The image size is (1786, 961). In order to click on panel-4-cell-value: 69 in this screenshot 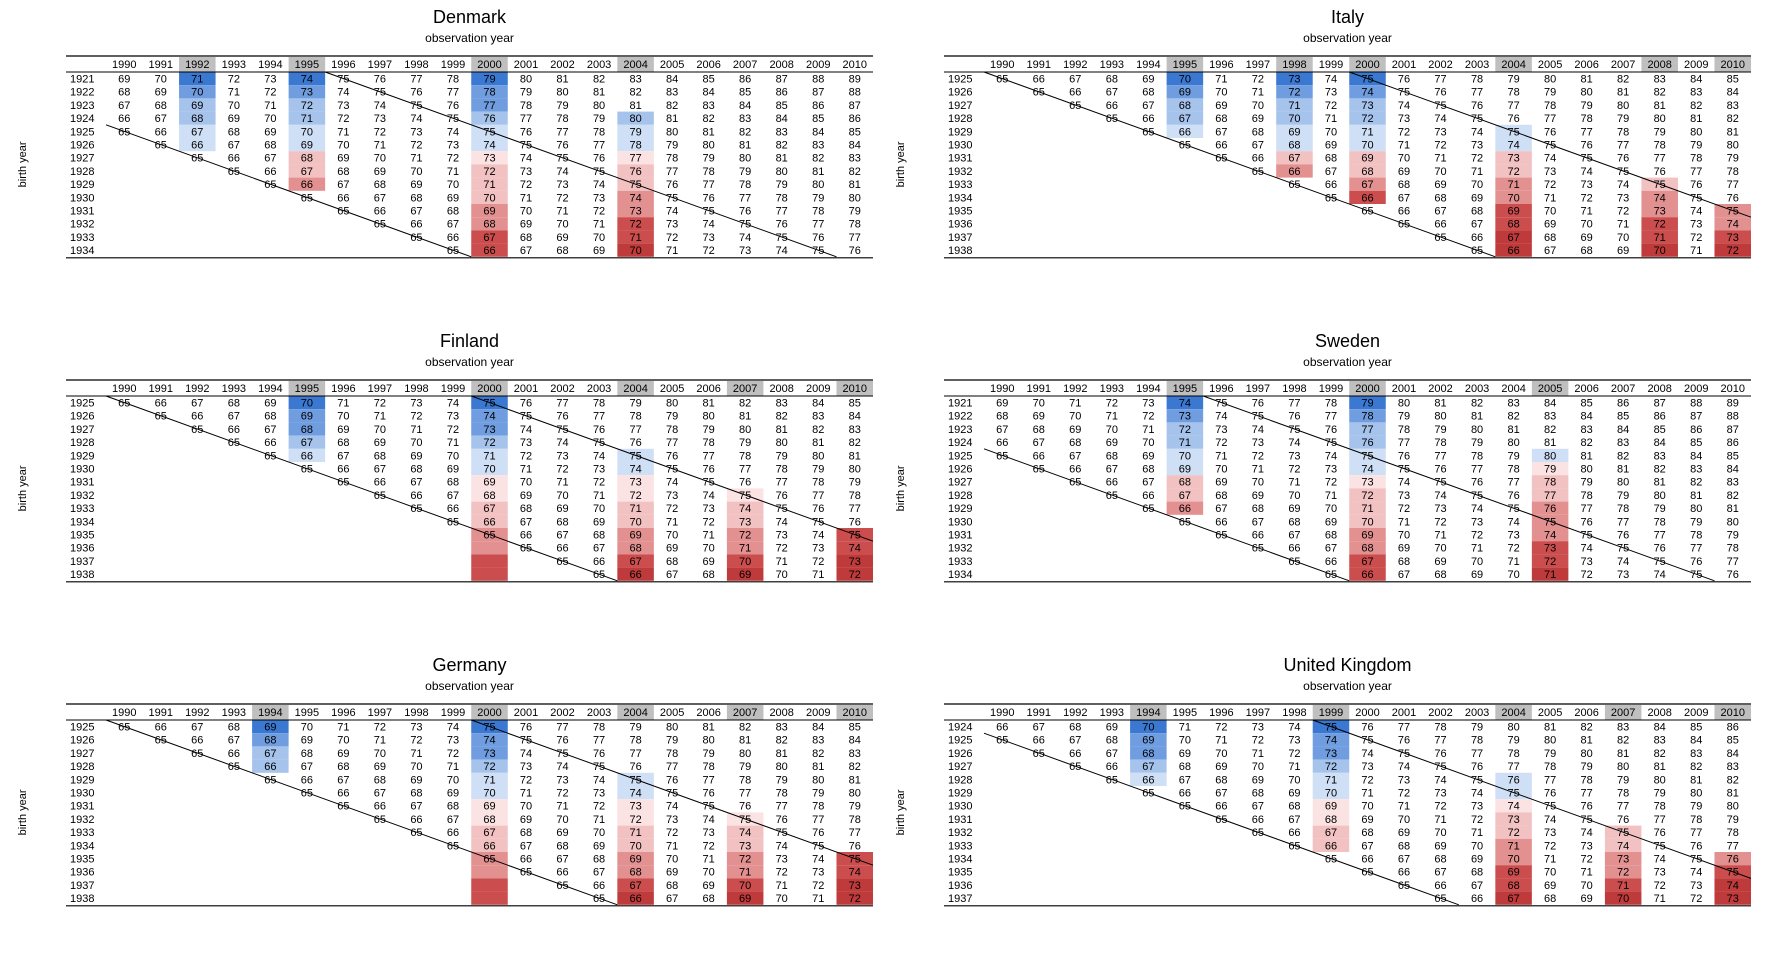, I will do `click(635, 860)`.